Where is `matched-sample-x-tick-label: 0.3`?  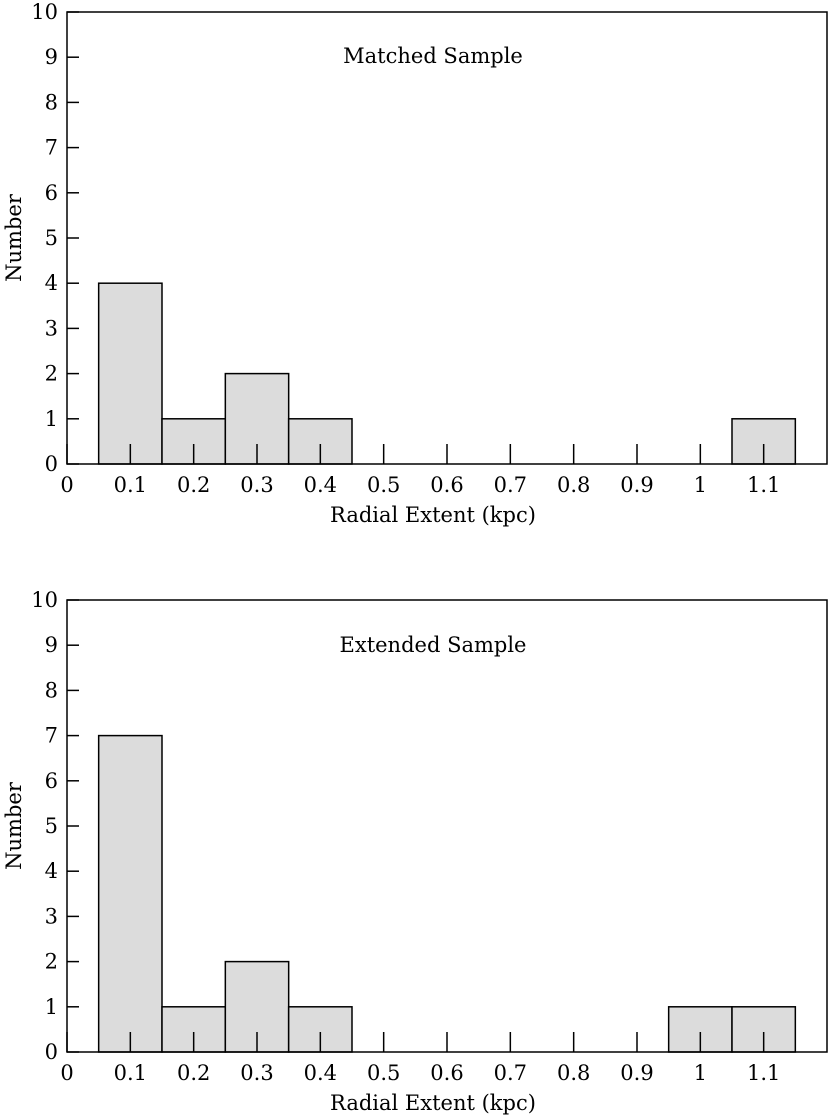
matched-sample-x-tick-label: 0.3 is located at coordinates (256, 485).